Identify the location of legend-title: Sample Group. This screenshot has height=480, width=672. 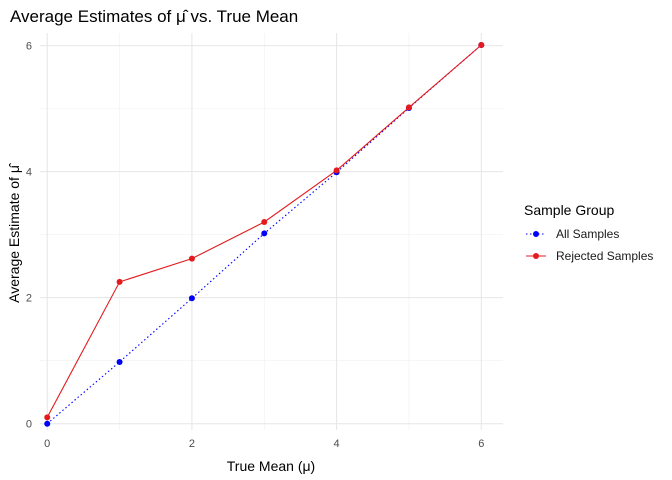
(569, 210).